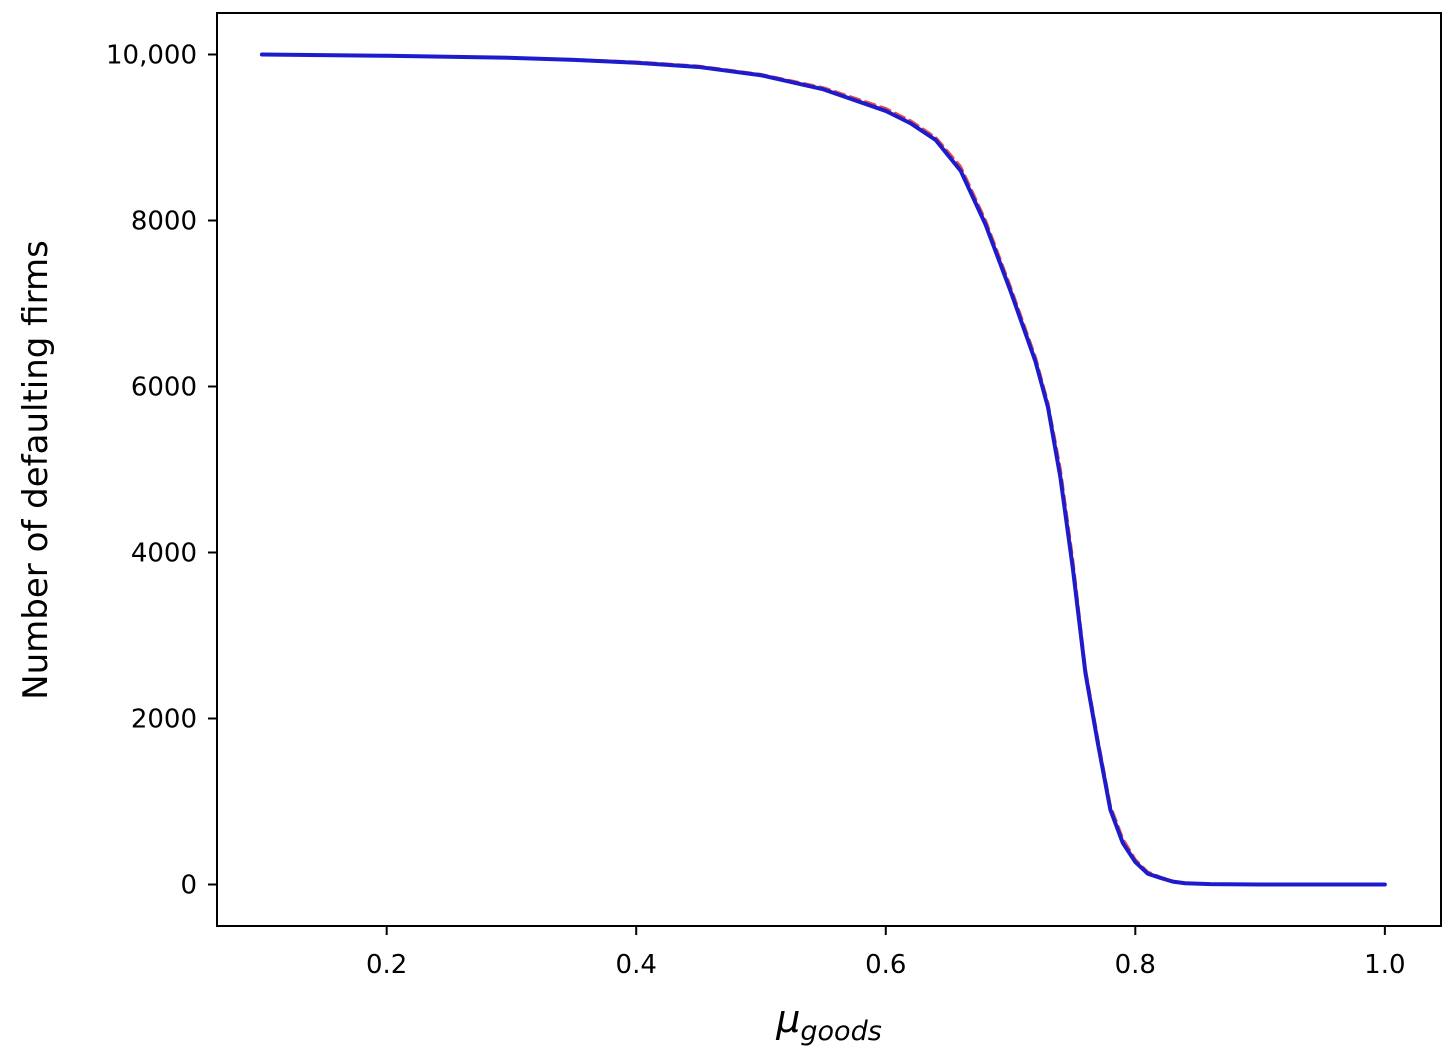 The height and width of the screenshot is (1046, 1451). I want to click on x-axis-label-symbol: μ, so click(787, 1019).